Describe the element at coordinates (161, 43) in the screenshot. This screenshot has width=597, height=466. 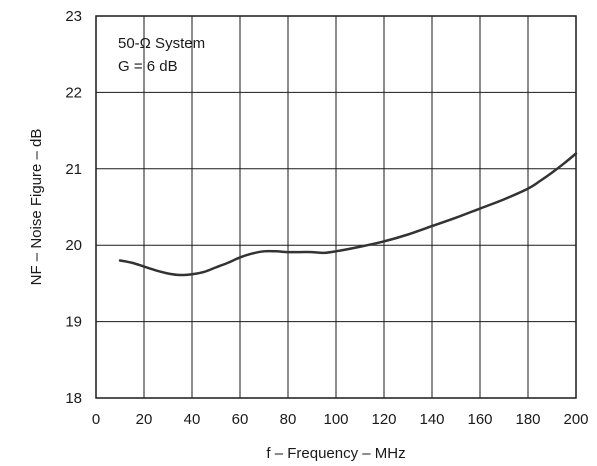
I see `annotation-system: 50-Ω System` at that location.